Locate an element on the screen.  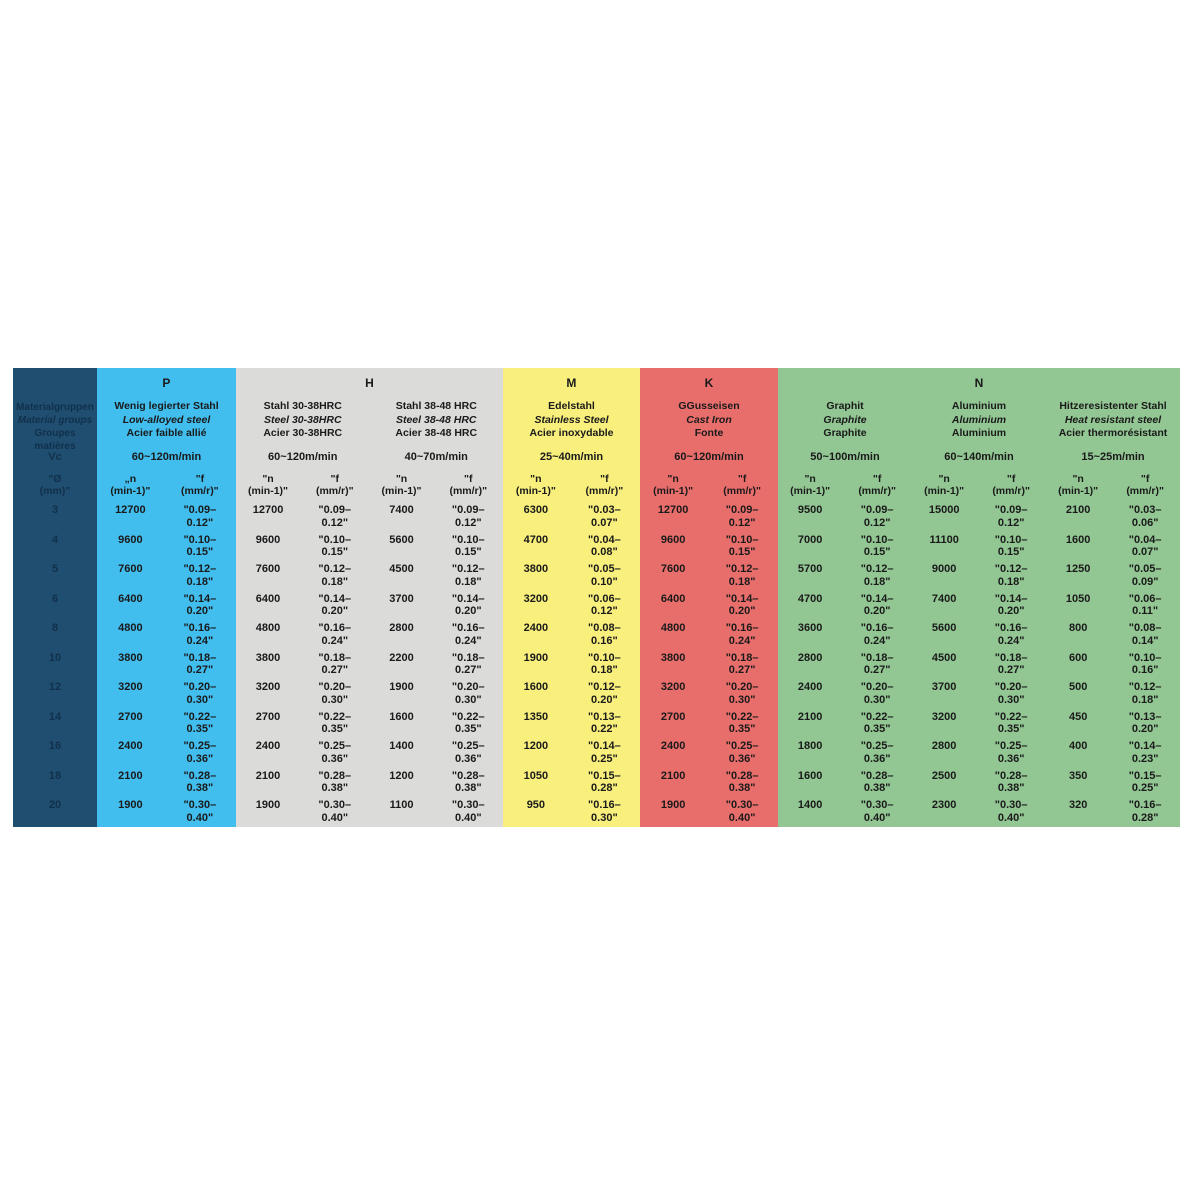
data-row: 400 "0.14– 0.23" is located at coordinates (1113, 753).